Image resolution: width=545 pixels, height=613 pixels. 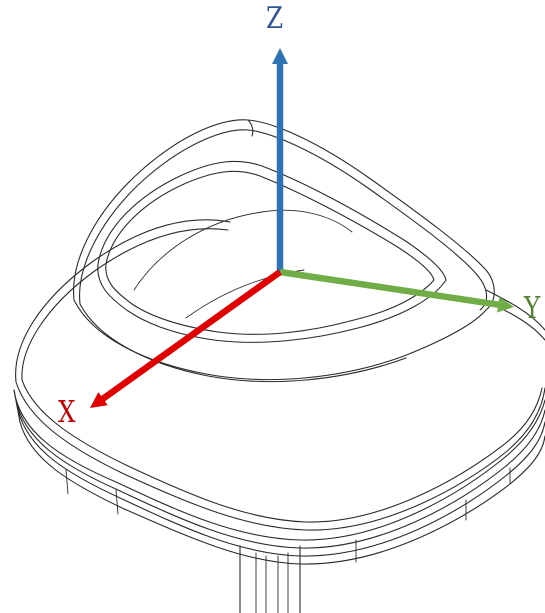 I want to click on z-axis-arrow, so click(x=280, y=160).